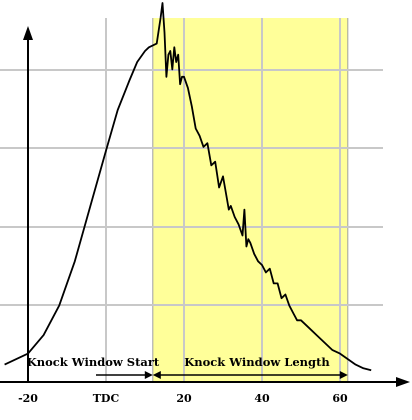  Describe the element at coordinates (403, 382) in the screenshot. I see `x-axis-arrow` at that location.